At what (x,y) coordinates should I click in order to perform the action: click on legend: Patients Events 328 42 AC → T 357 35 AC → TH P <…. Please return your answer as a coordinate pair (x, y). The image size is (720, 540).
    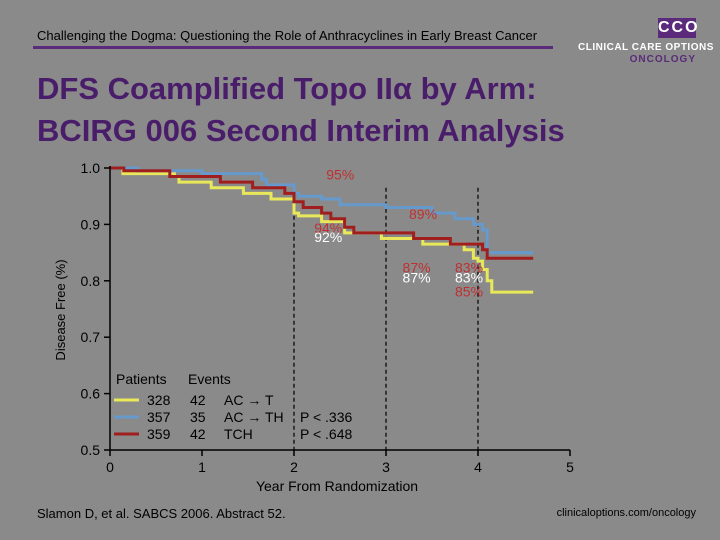
    Looking at the image, I should click on (233, 406).